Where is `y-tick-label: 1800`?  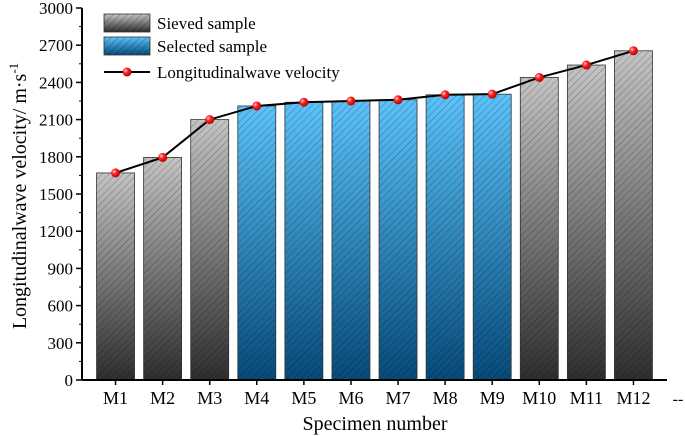 y-tick-label: 1800 is located at coordinates (56, 157).